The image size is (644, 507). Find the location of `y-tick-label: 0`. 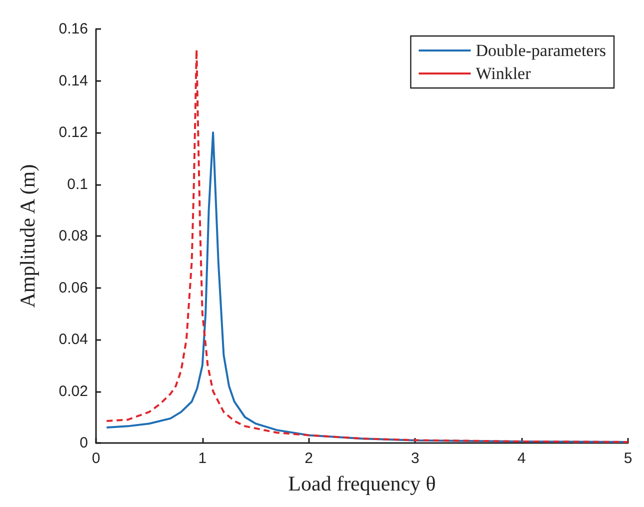

y-tick-label: 0 is located at coordinates (84, 443).